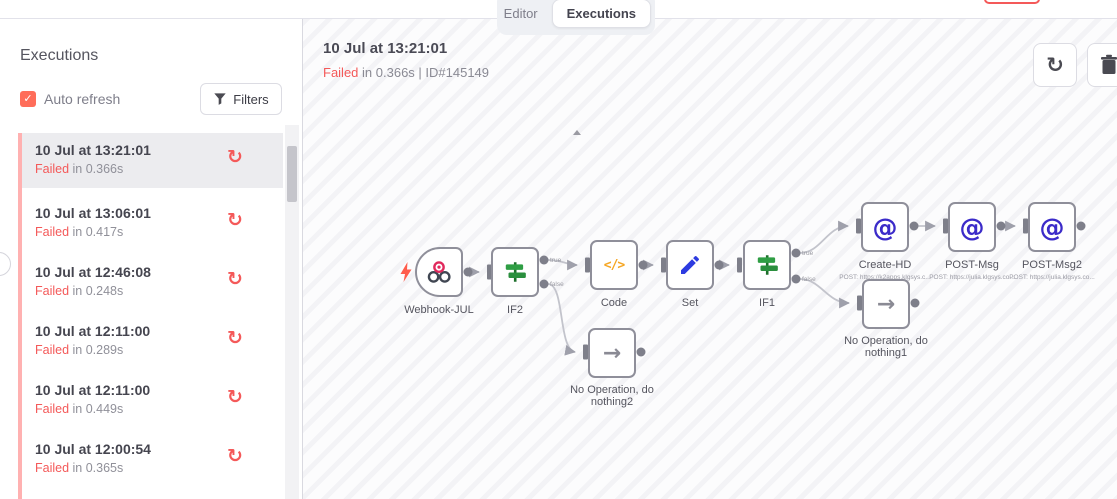 The width and height of the screenshot is (1117, 499). I want to click on execution-status: Failed in 0.417s, so click(79, 232).